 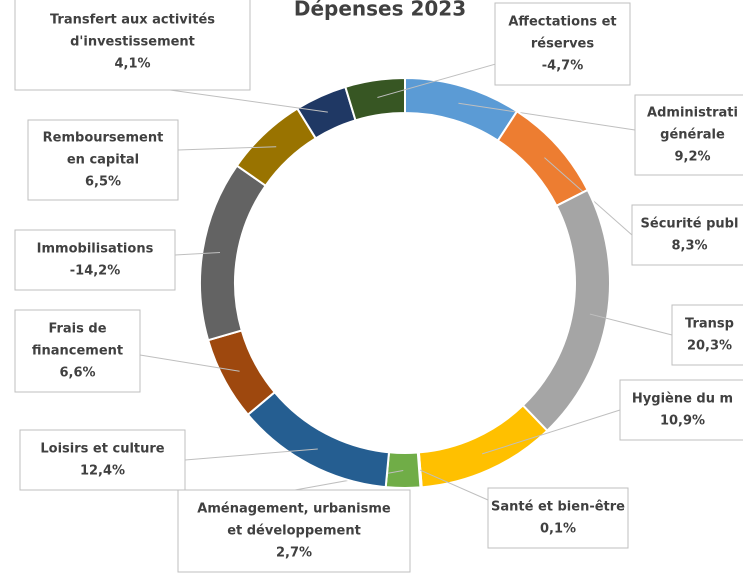 What do you see at coordinates (689, 246) in the screenshot?
I see `value-label: 8,3%` at bounding box center [689, 246].